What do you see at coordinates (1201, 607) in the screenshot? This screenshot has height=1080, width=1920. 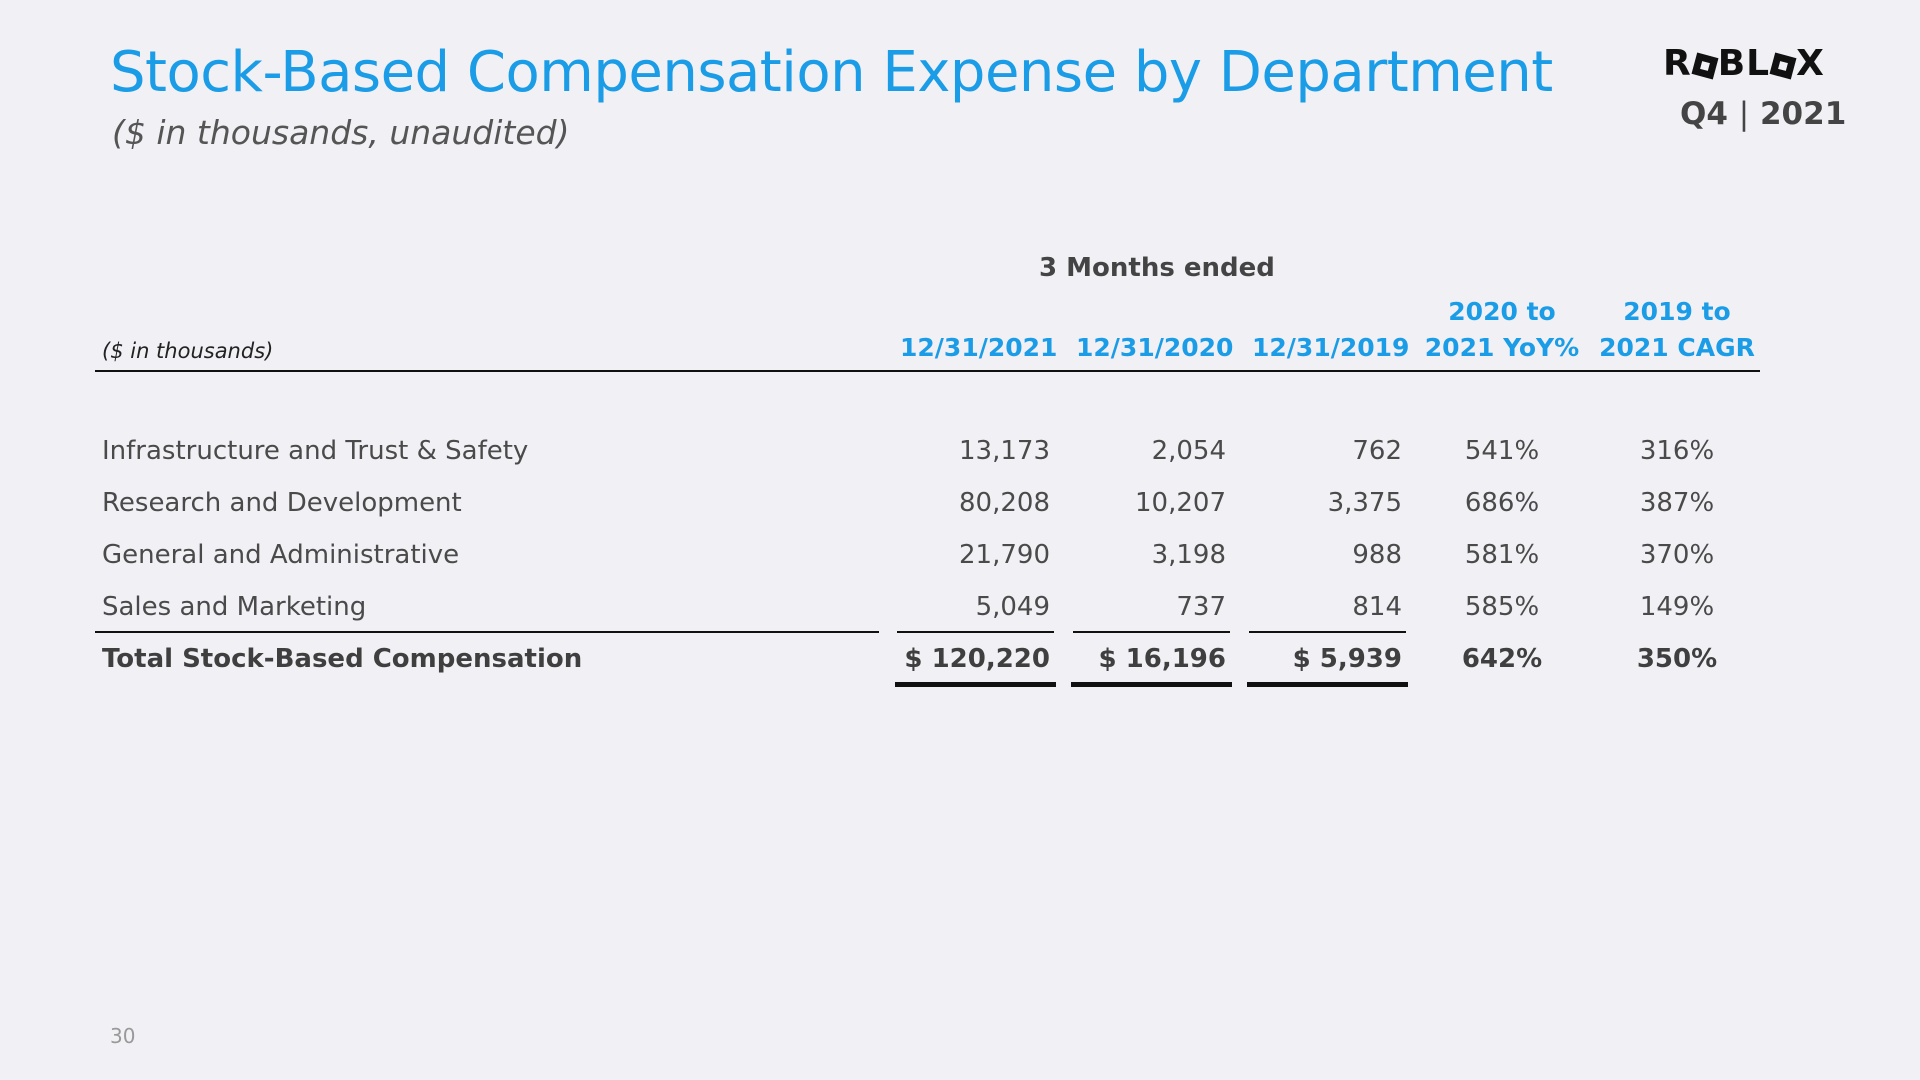 I see `cell-value: 737` at bounding box center [1201, 607].